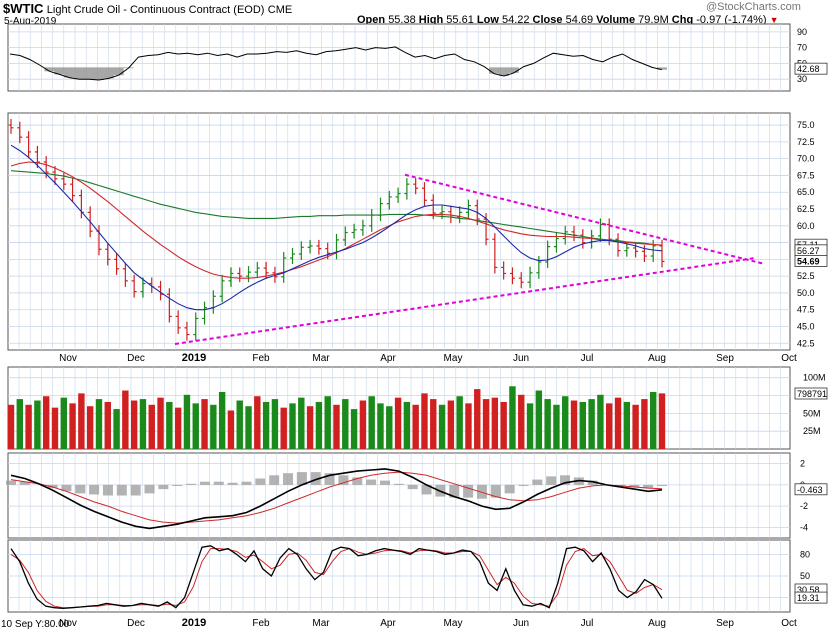 The height and width of the screenshot is (632, 833). What do you see at coordinates (682, 20) in the screenshot?
I see `chg-label: Chg` at bounding box center [682, 20].